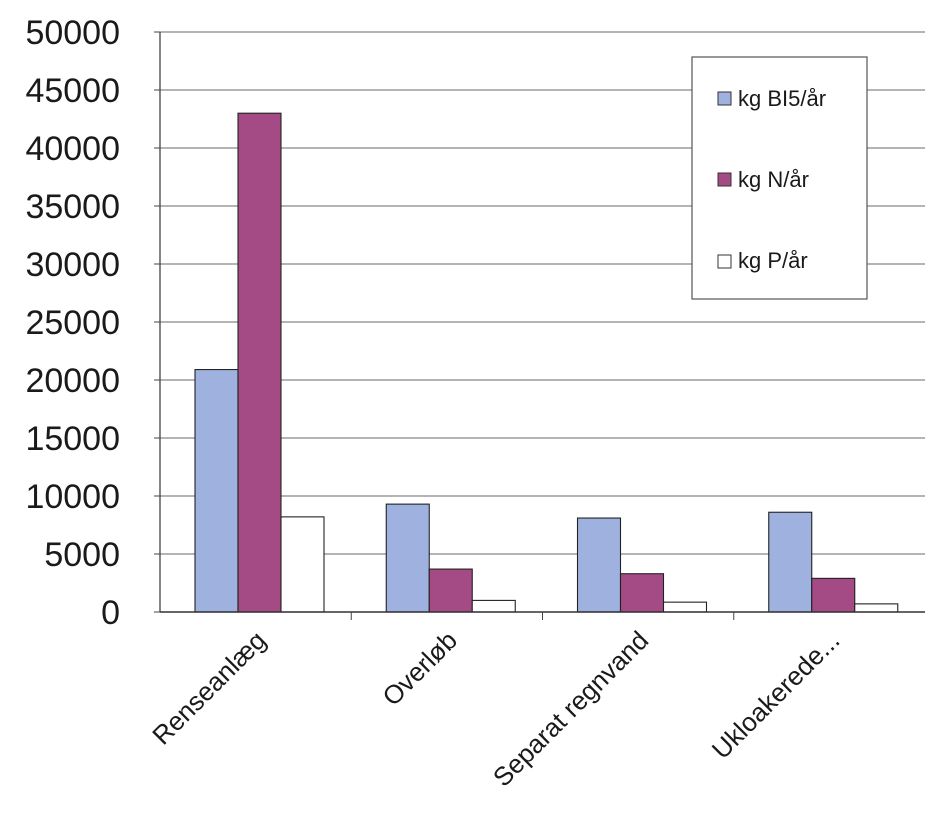 The height and width of the screenshot is (819, 928). What do you see at coordinates (773, 260) in the screenshot?
I see `legend-label-p: kg P/år` at bounding box center [773, 260].